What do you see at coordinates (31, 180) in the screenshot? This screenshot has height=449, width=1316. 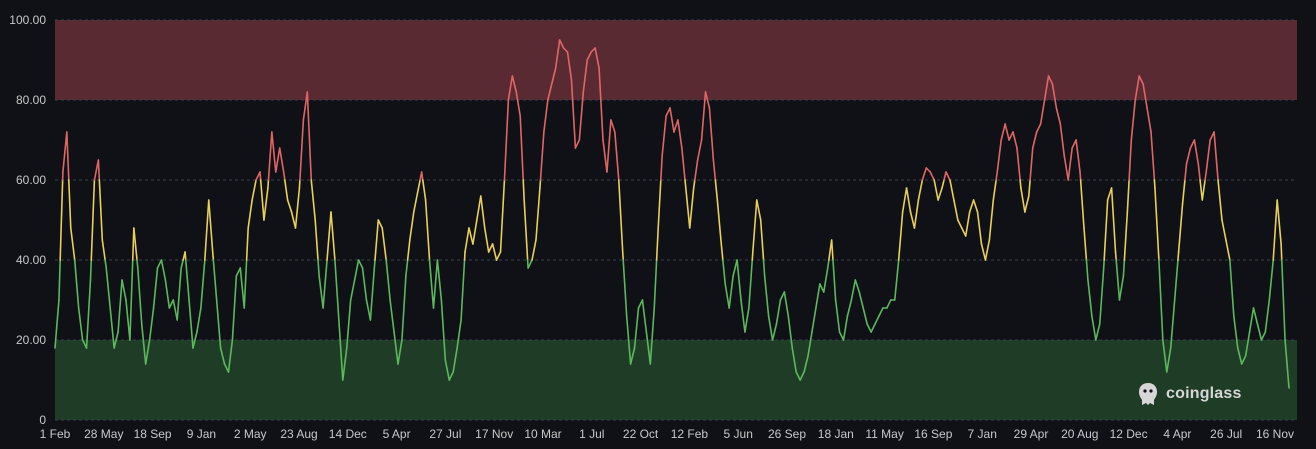 I see `y-tick-label: 60.00` at bounding box center [31, 180].